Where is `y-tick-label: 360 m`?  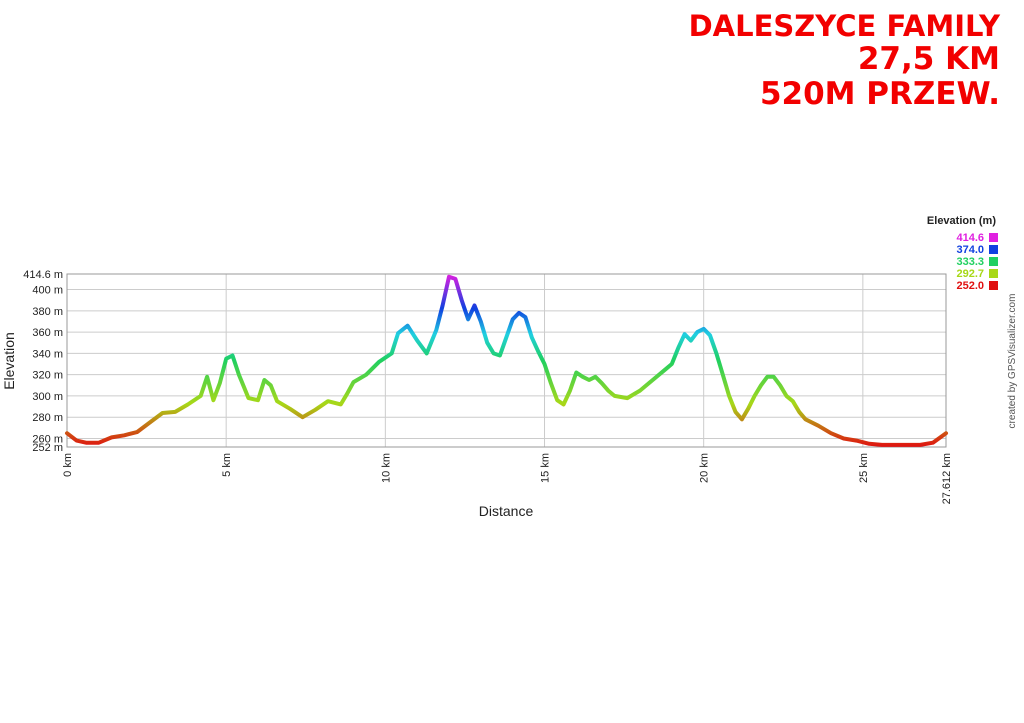
y-tick-label: 360 m is located at coordinates (47, 333).